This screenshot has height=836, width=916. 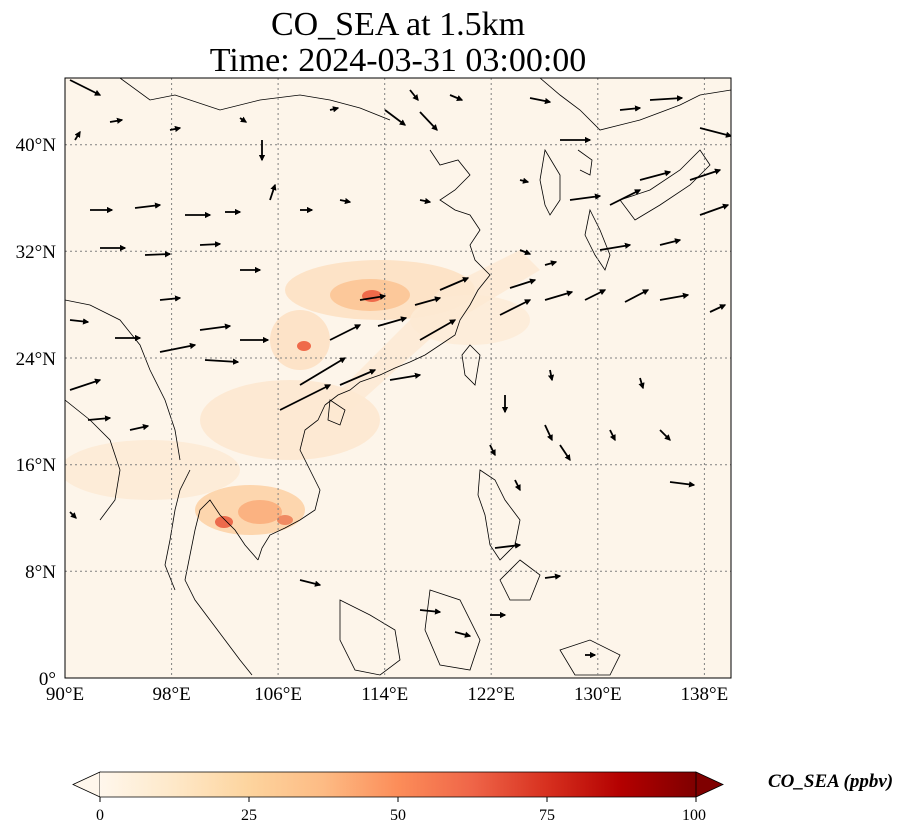 What do you see at coordinates (65, 694) in the screenshot?
I see `x-tick: 90°E` at bounding box center [65, 694].